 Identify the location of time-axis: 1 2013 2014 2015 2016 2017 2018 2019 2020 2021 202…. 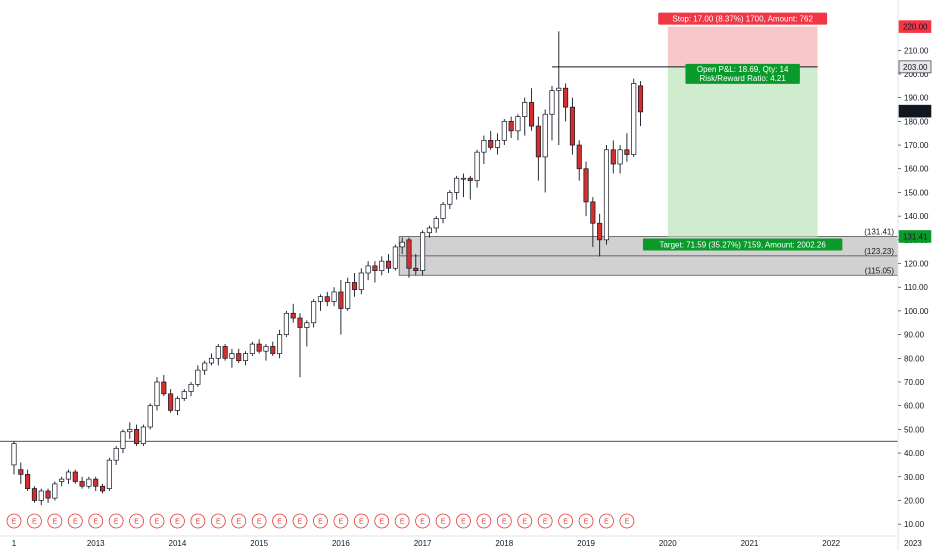
(467, 543).